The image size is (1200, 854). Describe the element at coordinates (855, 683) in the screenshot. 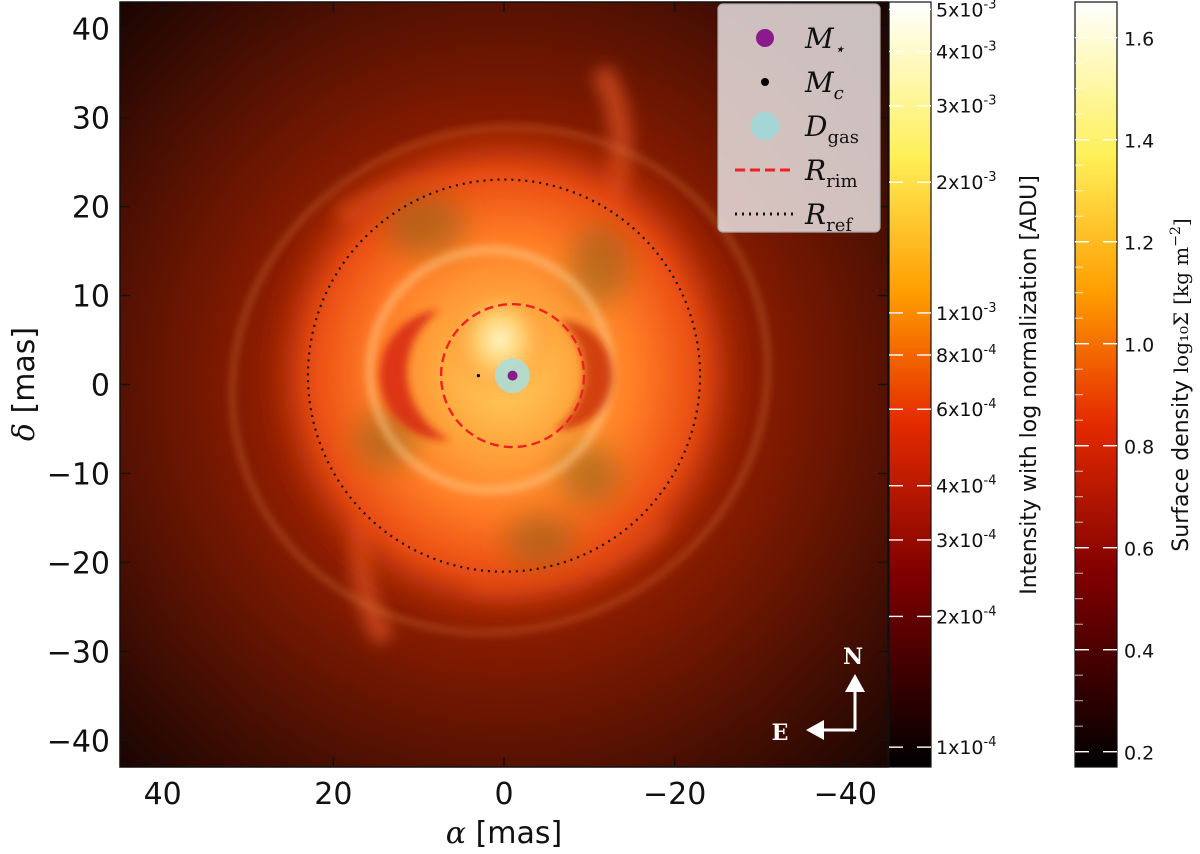

I see `compass-north-arrowhead` at that location.